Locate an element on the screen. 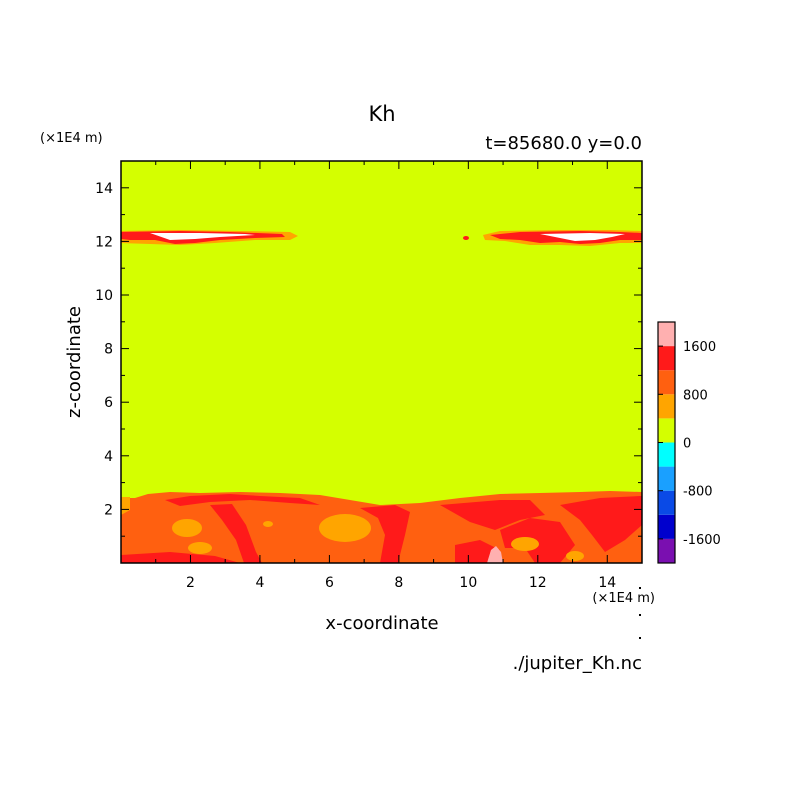 Image resolution: width=804 pixels, height=808 pixels. y-tick-label-2: 2 is located at coordinates (108, 510).